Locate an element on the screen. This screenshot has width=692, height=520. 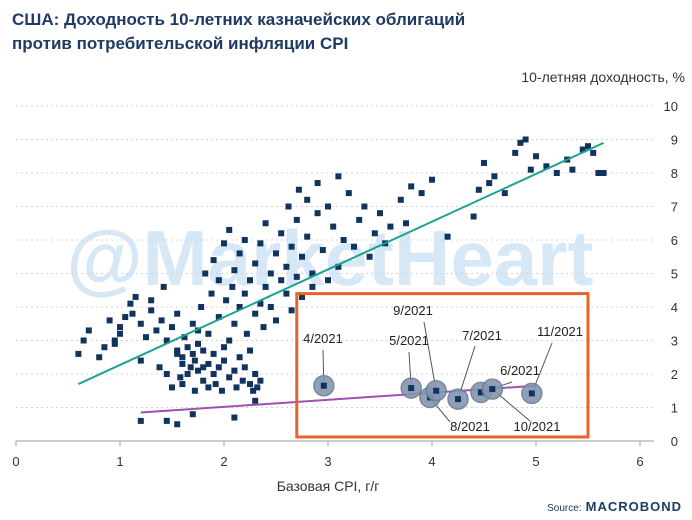
x-axis-ticks: 0 1 2 3 4 5 6 is located at coordinates (328, 455).